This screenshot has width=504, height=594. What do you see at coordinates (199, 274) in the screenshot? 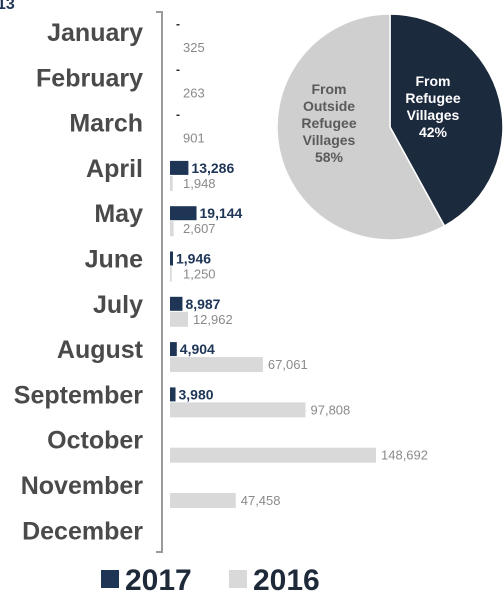
I see `label-2016-june: 1,250` at bounding box center [199, 274].